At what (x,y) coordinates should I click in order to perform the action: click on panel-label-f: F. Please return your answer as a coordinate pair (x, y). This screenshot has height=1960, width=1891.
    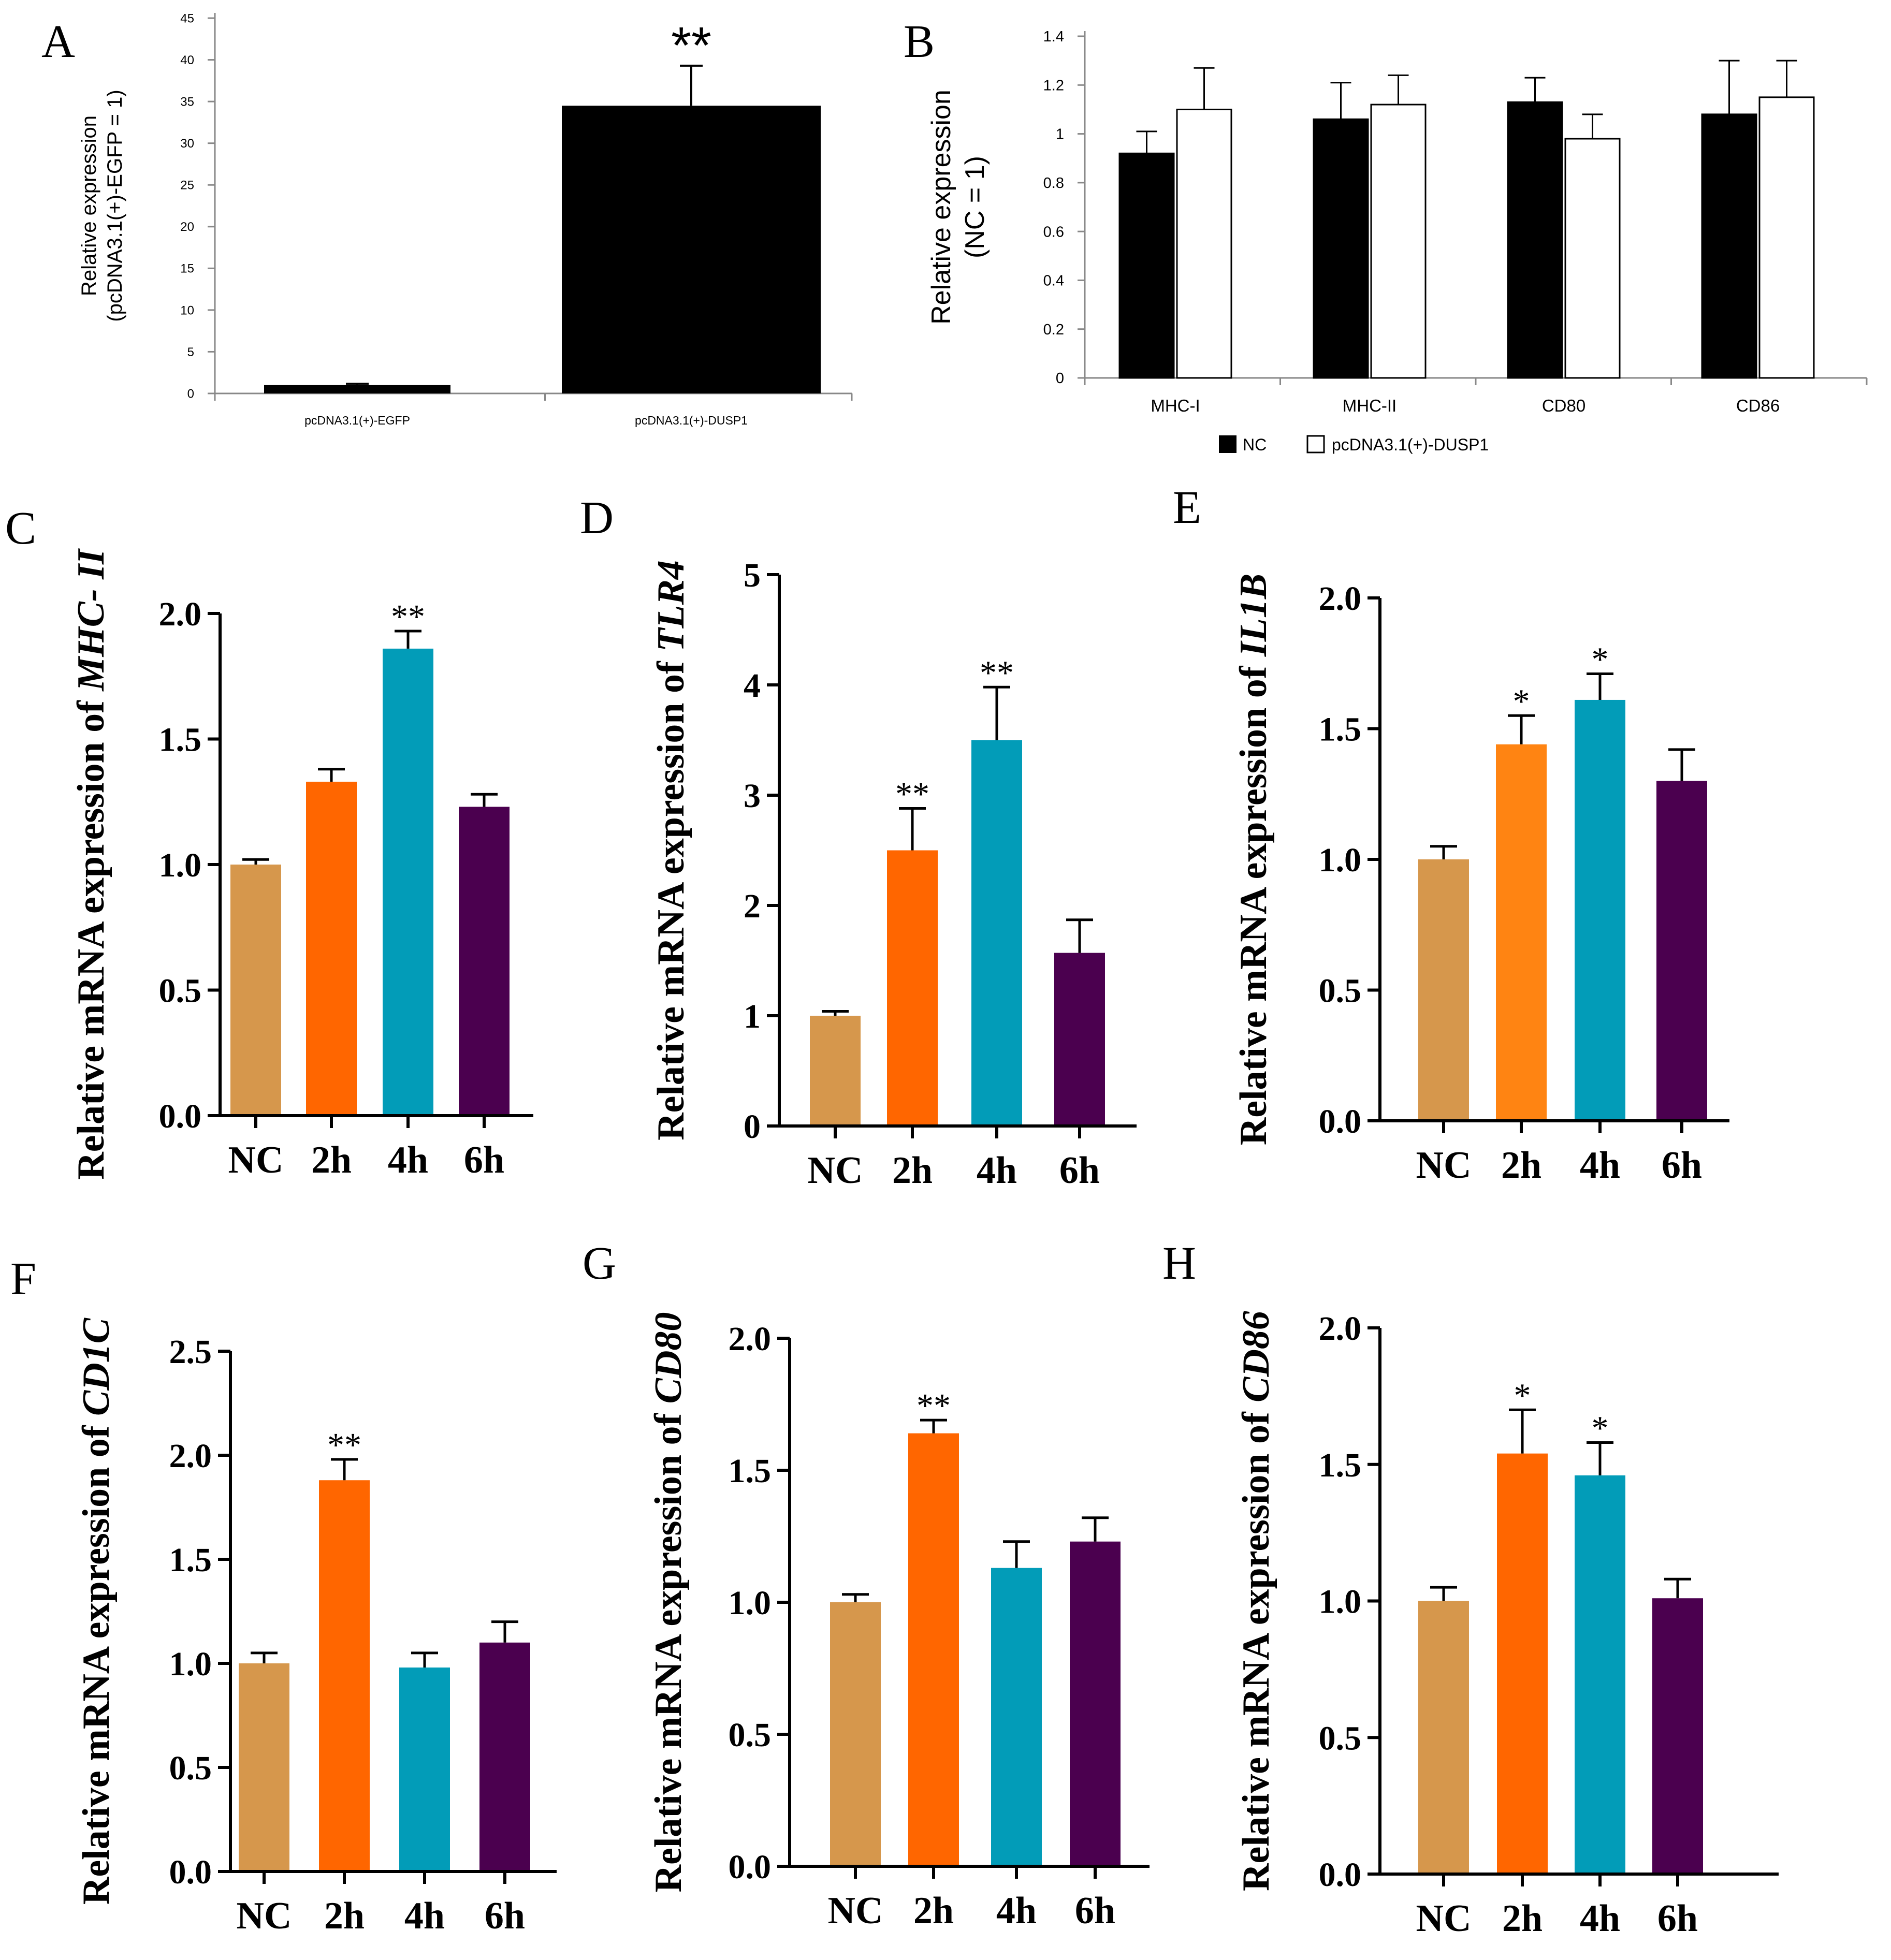
    Looking at the image, I should click on (23, 1279).